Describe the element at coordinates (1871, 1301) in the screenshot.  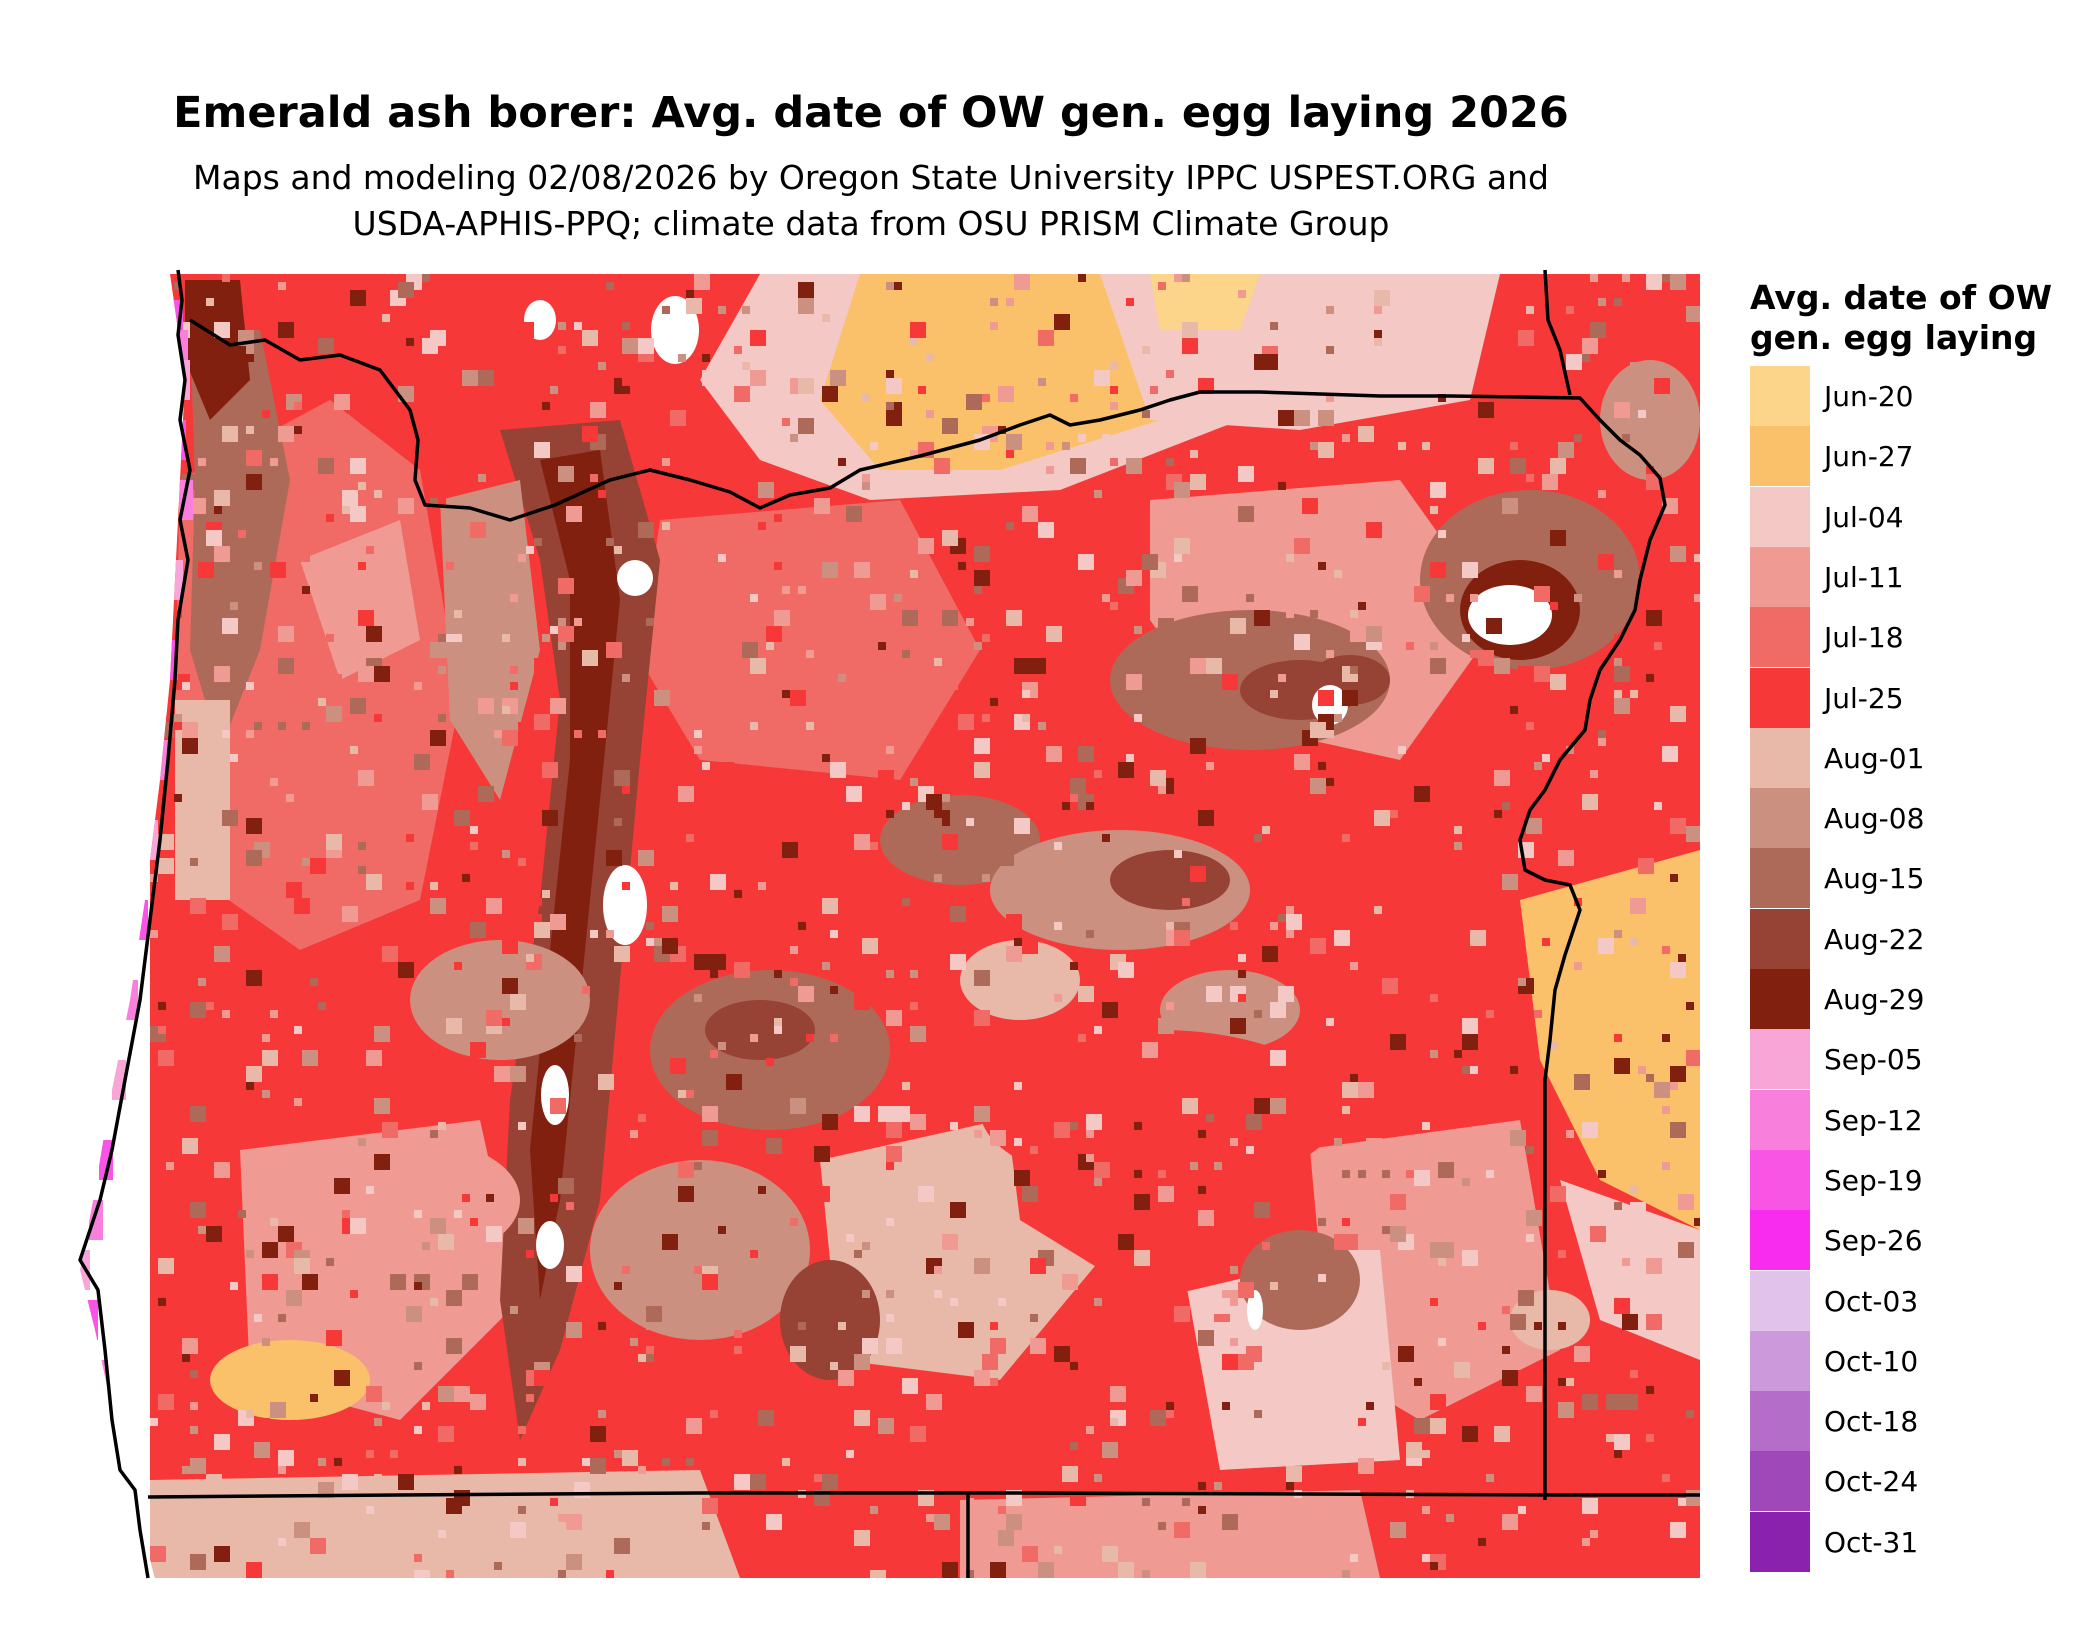
I see `legend-label: Oct-03` at that location.